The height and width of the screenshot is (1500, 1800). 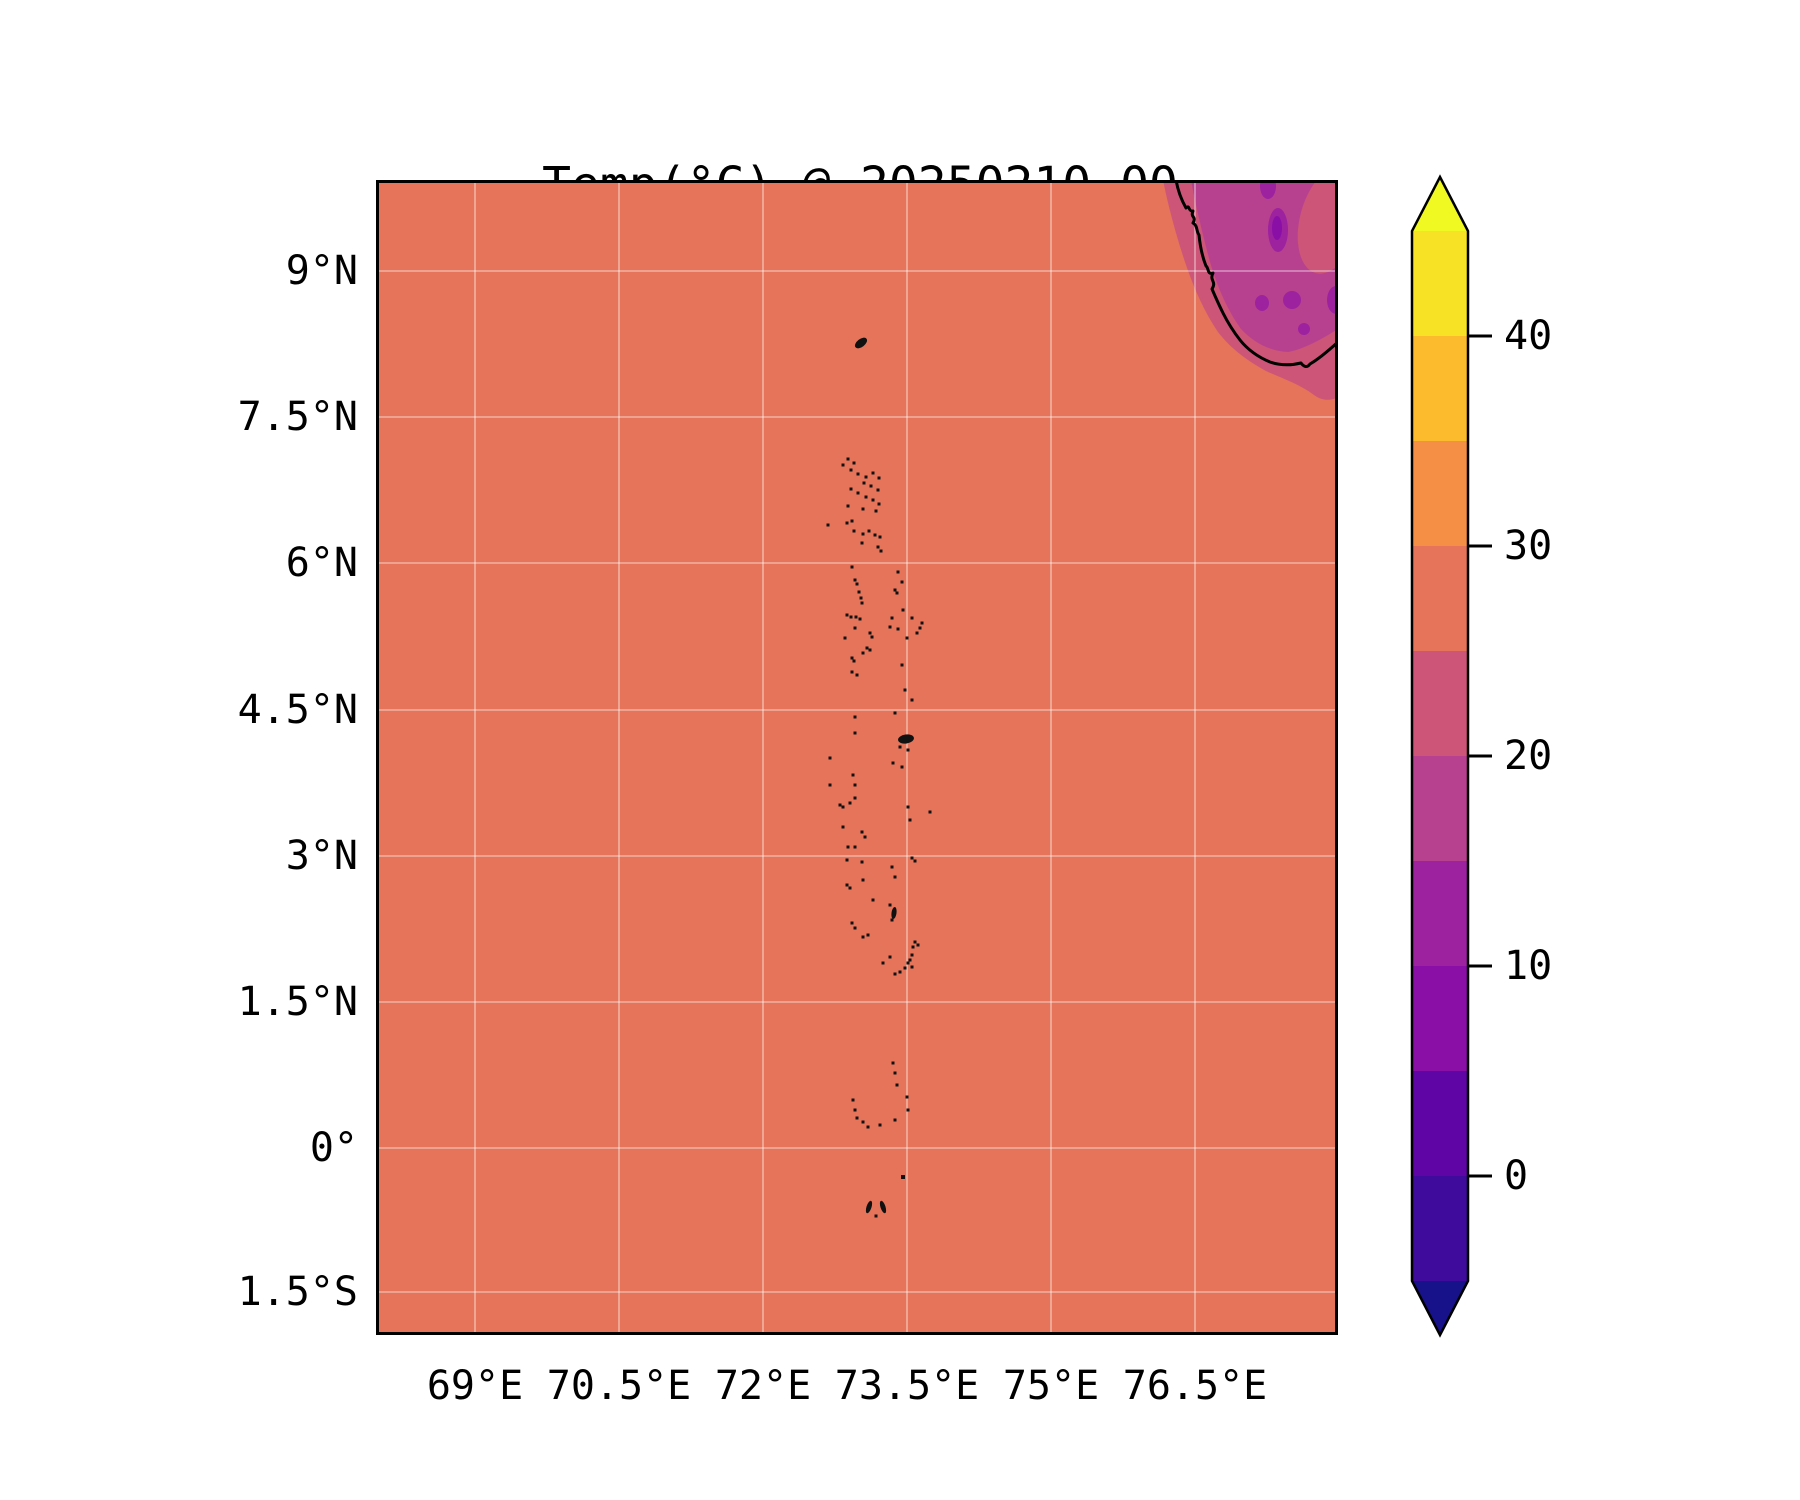 I want to click on colorbar-svg, so click(x=1451, y=756).